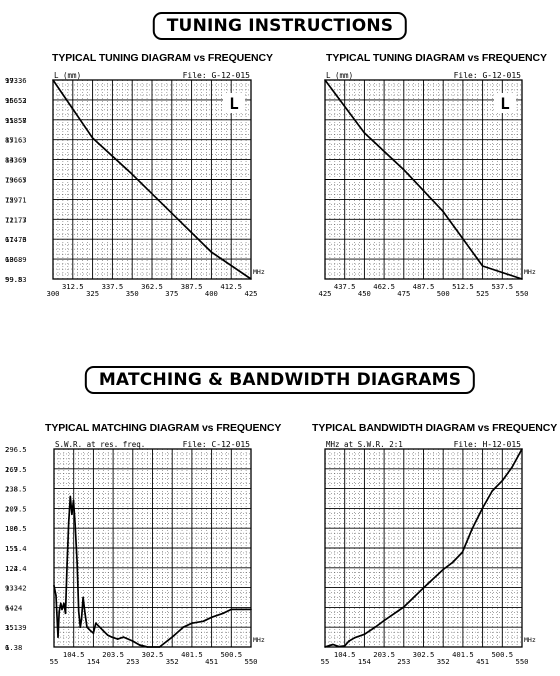 The height and width of the screenshot is (676, 560). I want to click on tuning-instructions-banner: TUNING INSTRUCTIONS, so click(280, 26).